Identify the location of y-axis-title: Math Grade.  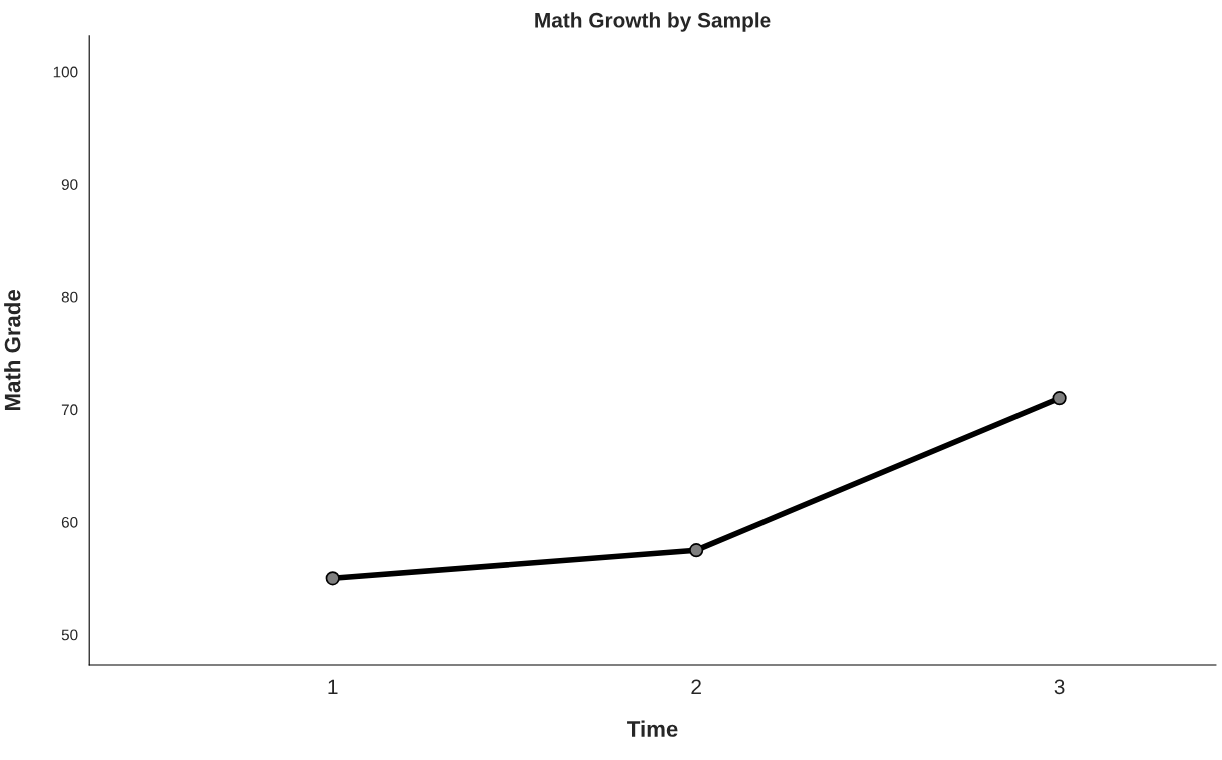
(12, 349).